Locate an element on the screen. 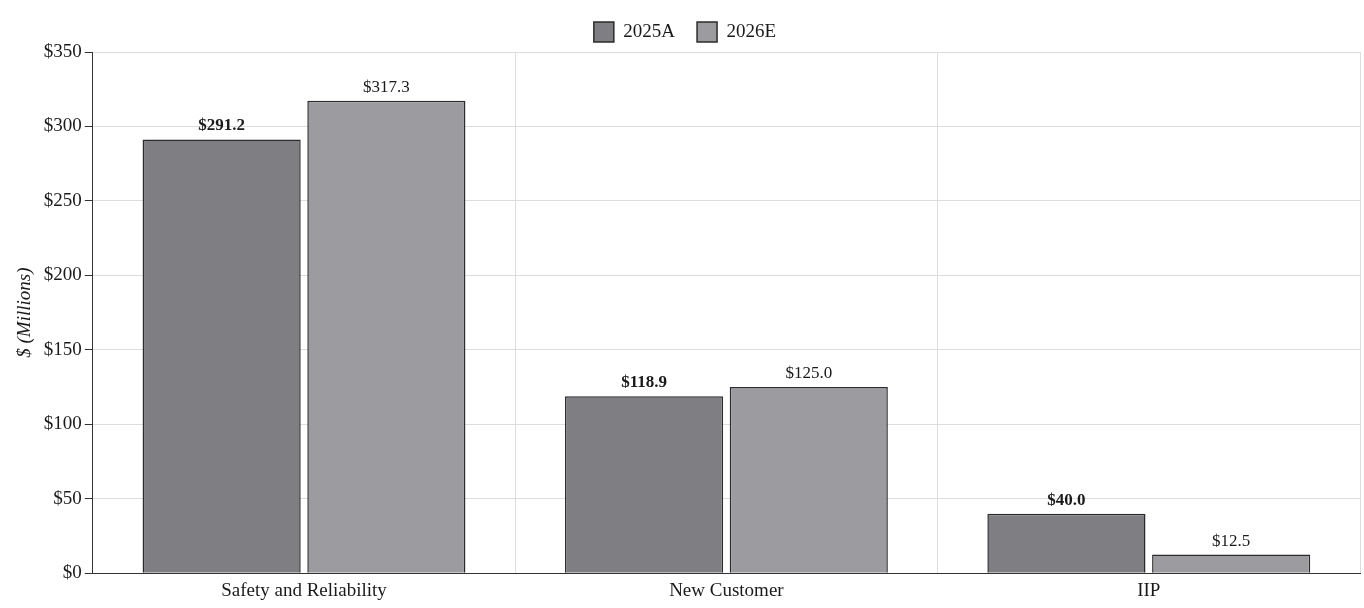 This screenshot has height=608, width=1364. text: $125.0 is located at coordinates (809, 373).